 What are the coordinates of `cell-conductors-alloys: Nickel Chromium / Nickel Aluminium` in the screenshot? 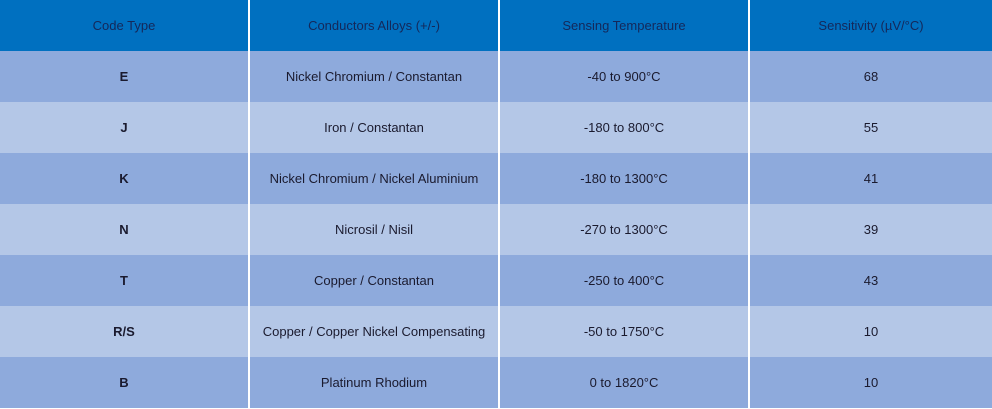 It's located at (373, 178).